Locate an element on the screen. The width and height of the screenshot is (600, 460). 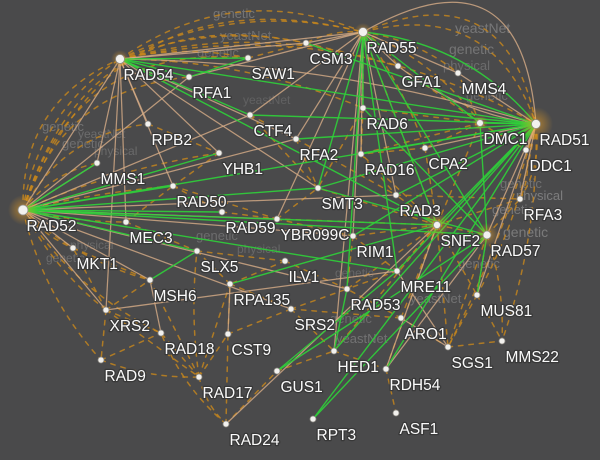
edge-RAD51-RDH54 is located at coordinates (461, 246).